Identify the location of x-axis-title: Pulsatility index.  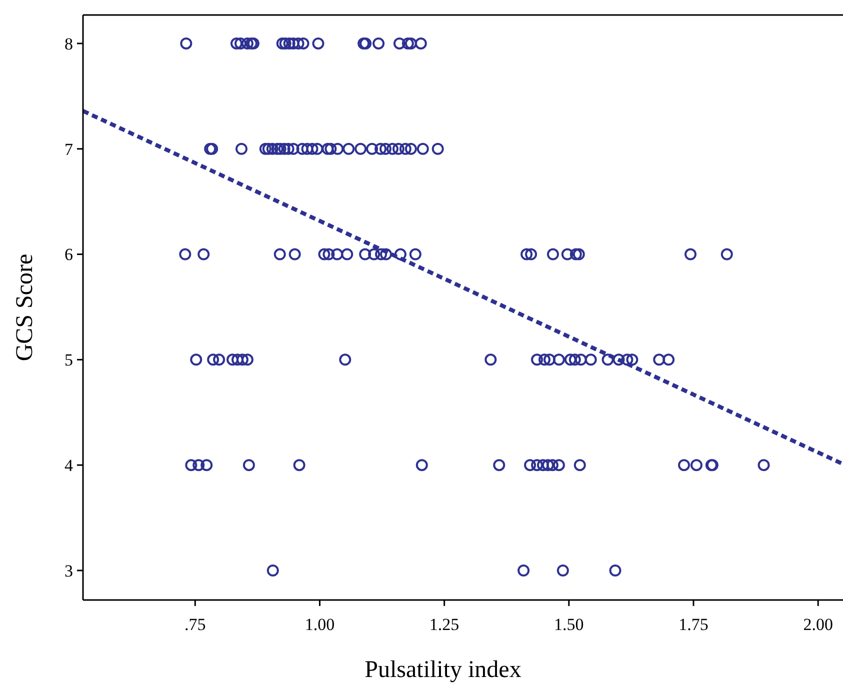
(443, 670).